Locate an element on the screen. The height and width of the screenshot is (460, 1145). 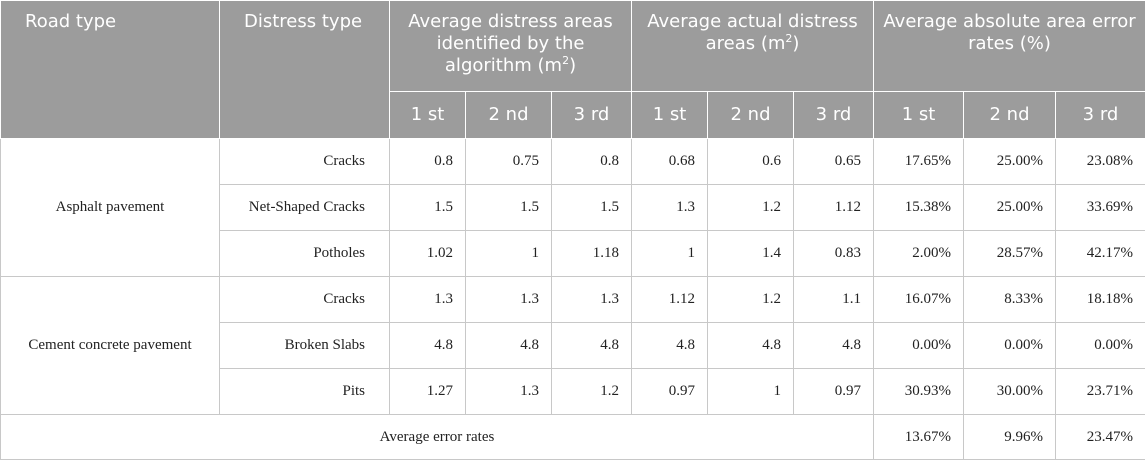
actual-area-cell: 0.6 is located at coordinates (751, 162).